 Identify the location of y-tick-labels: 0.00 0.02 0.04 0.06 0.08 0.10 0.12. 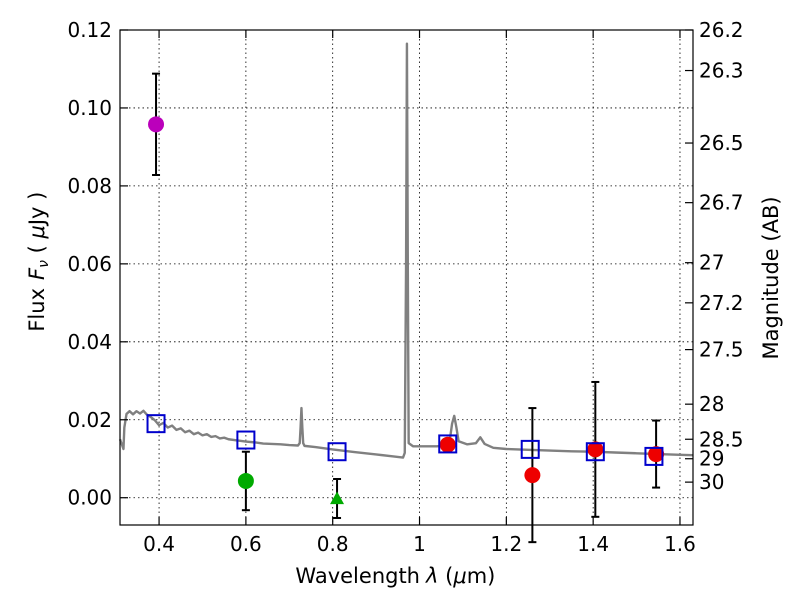
(89, 264).